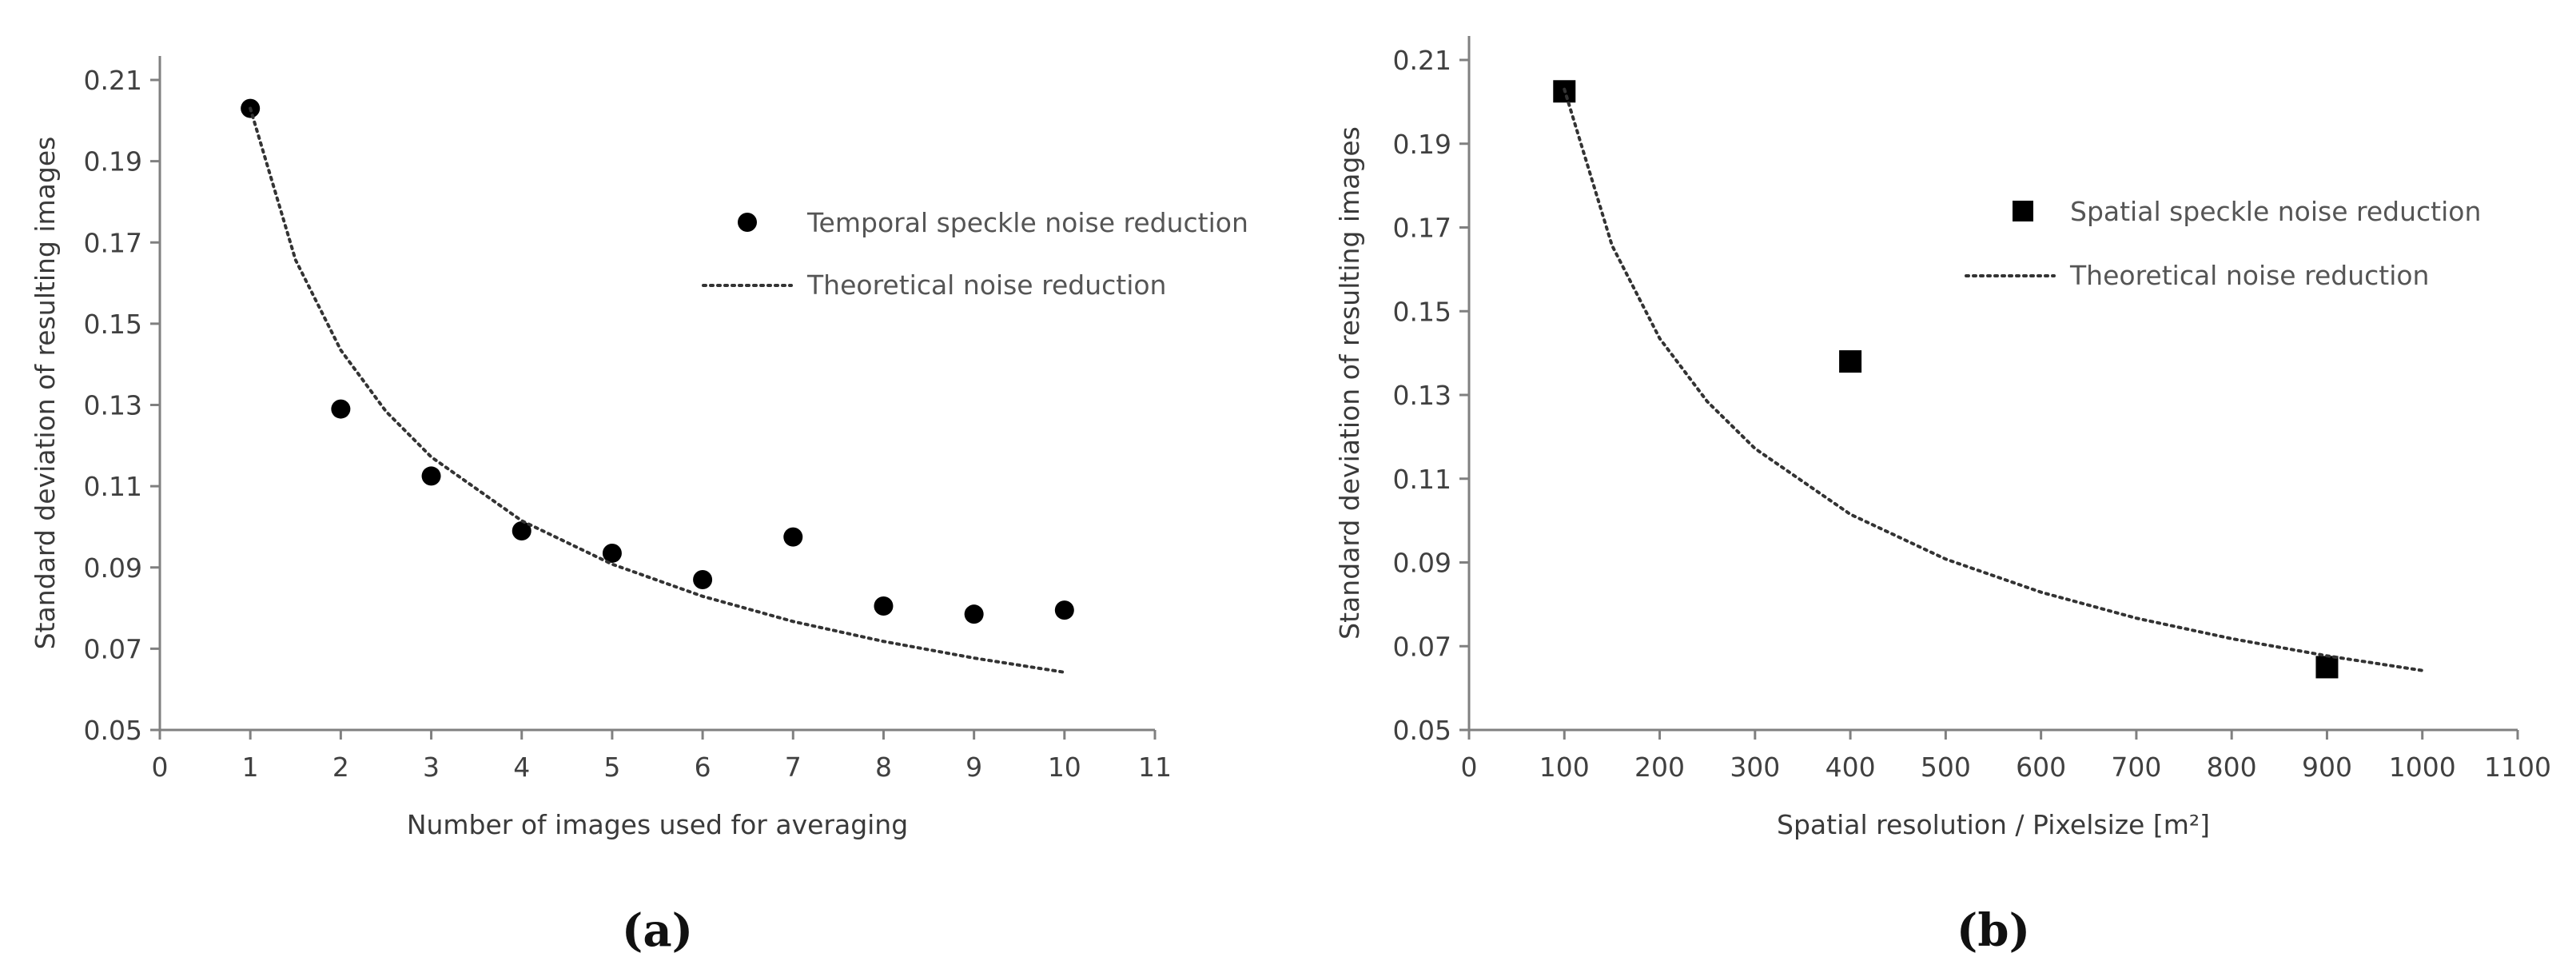 The image size is (2576, 973). I want to click on panel-label: (b), so click(1994, 930).